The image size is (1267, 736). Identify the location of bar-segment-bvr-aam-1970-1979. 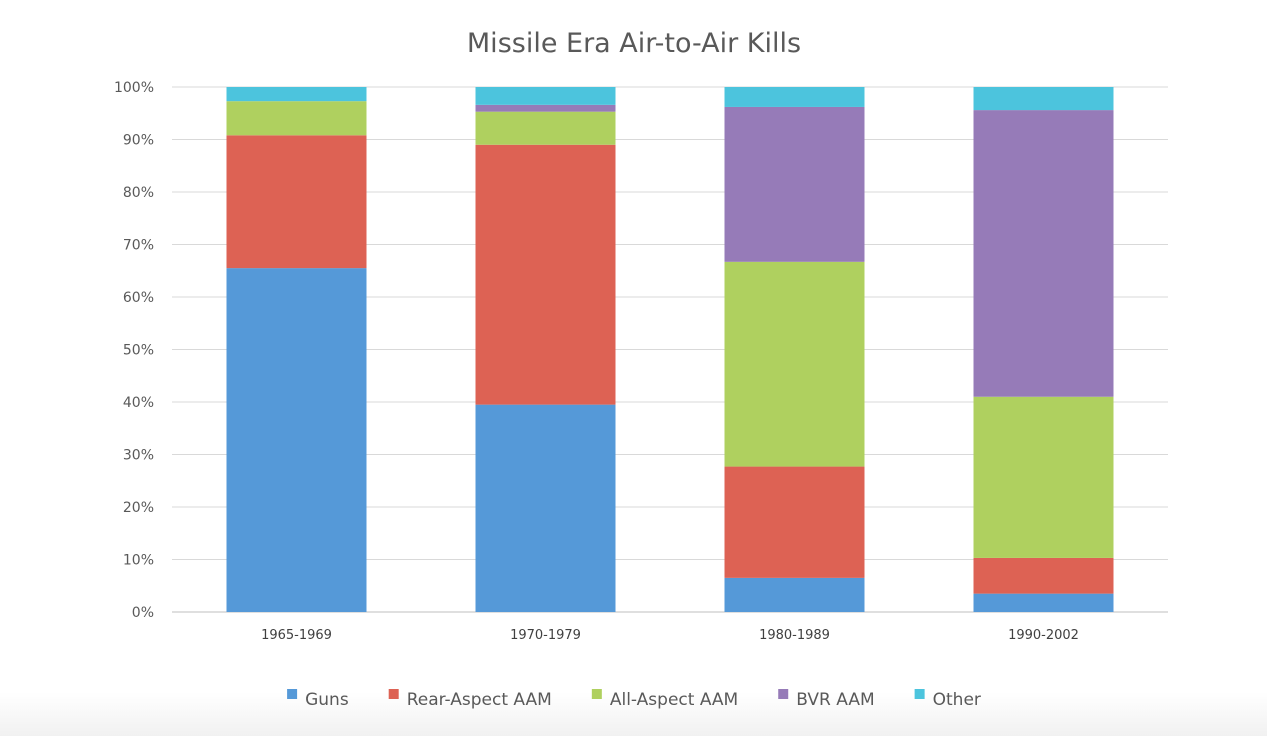
(545, 108).